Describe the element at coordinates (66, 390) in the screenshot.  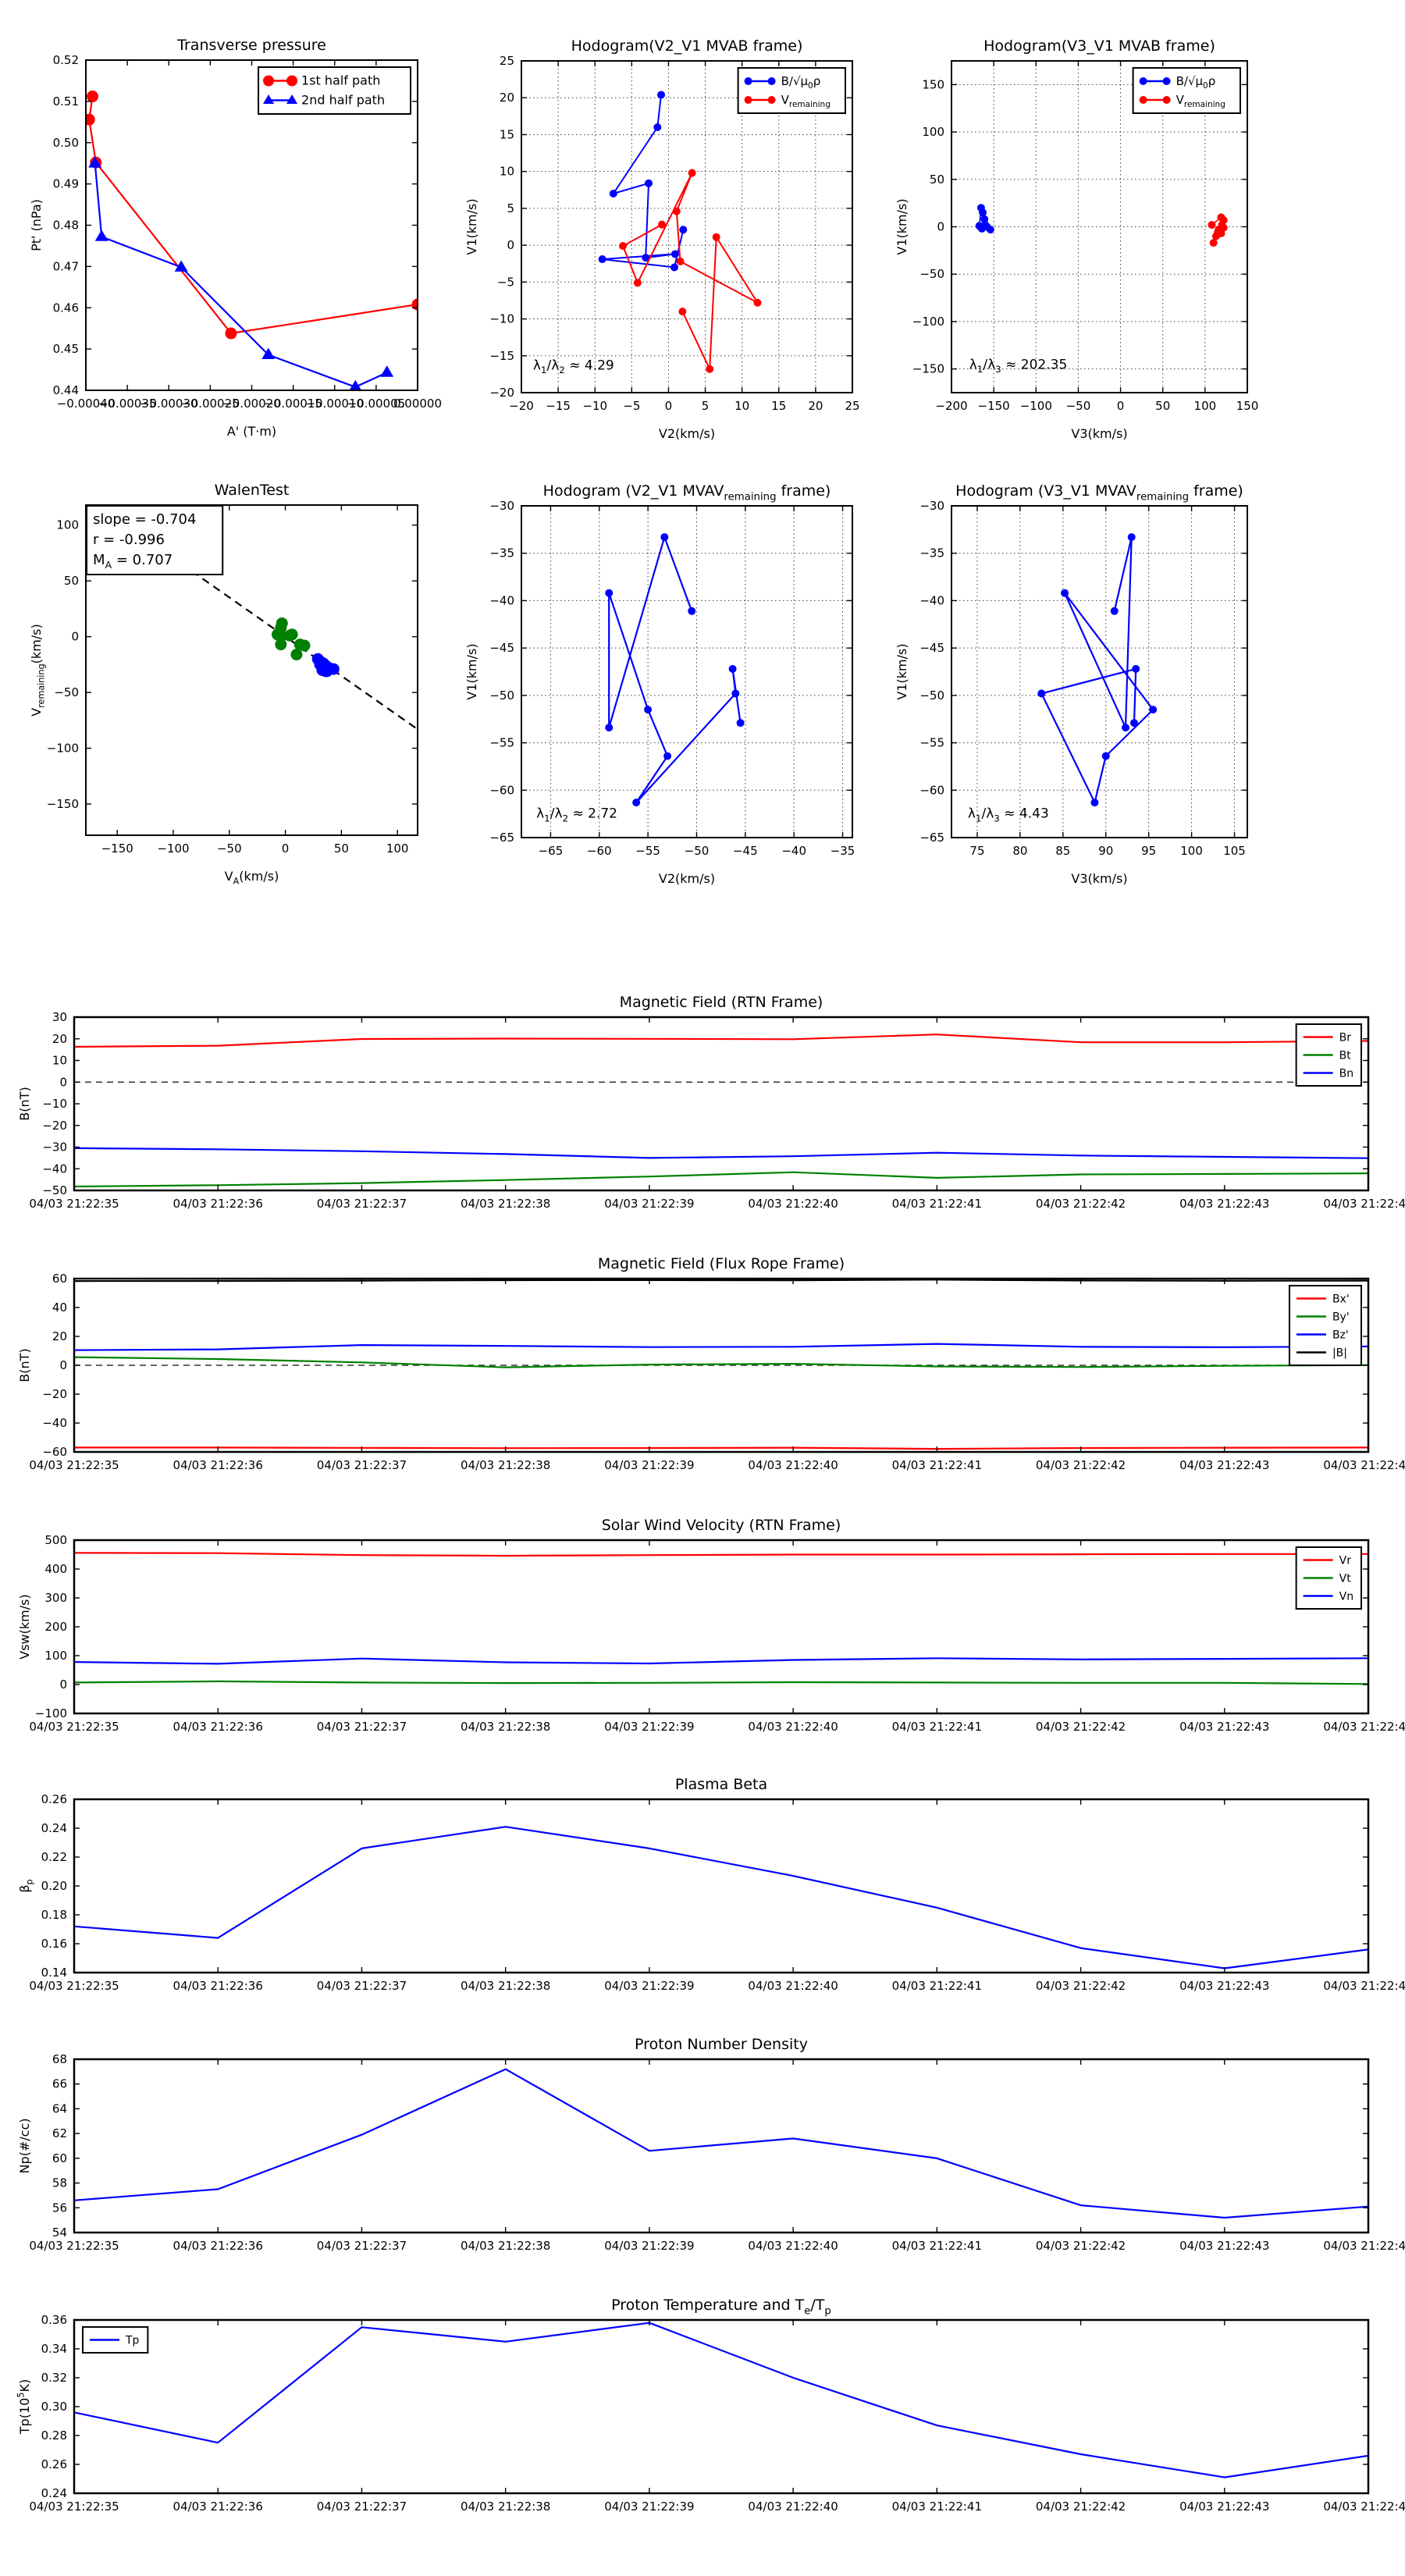
I see `svg-text: 0.44` at that location.